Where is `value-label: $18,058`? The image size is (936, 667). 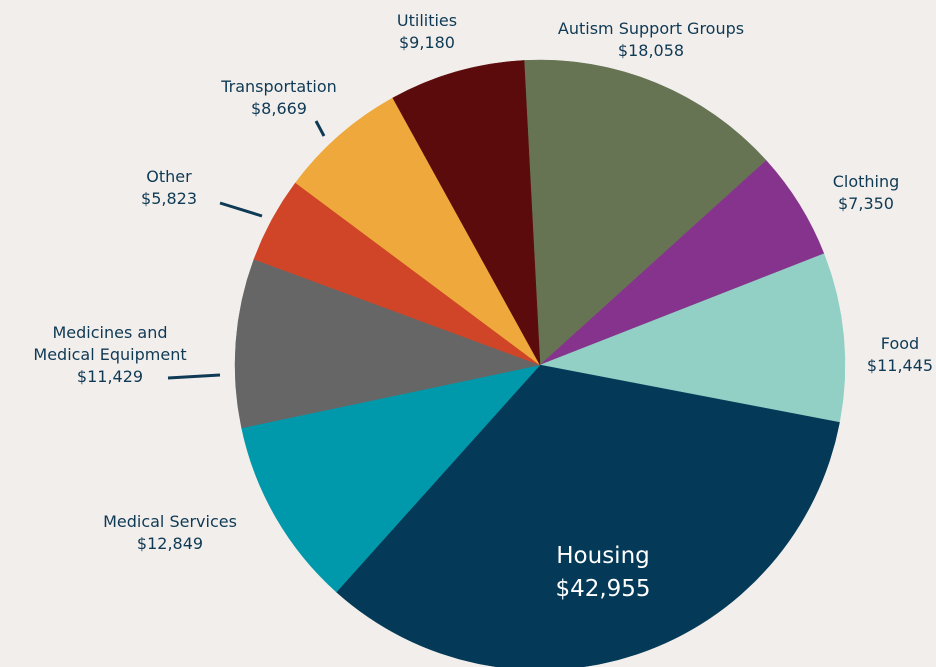 value-label: $18,058 is located at coordinates (651, 50).